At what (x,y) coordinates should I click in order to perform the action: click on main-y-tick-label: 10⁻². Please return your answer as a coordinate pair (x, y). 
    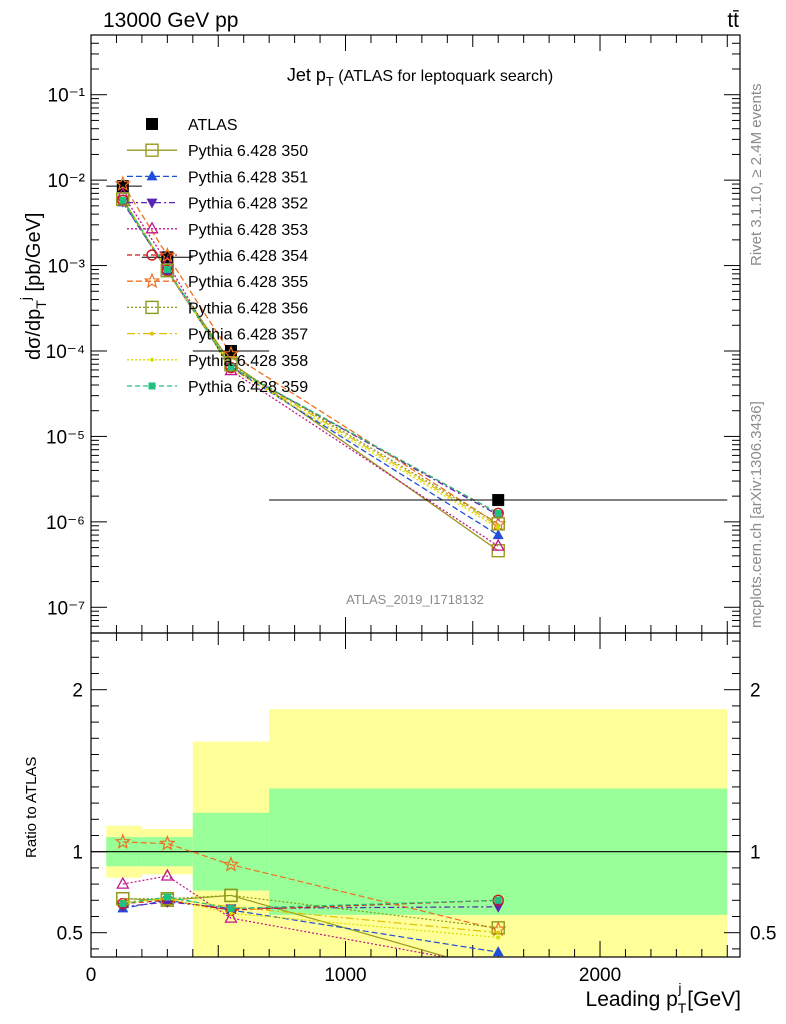
    Looking at the image, I should click on (67, 181).